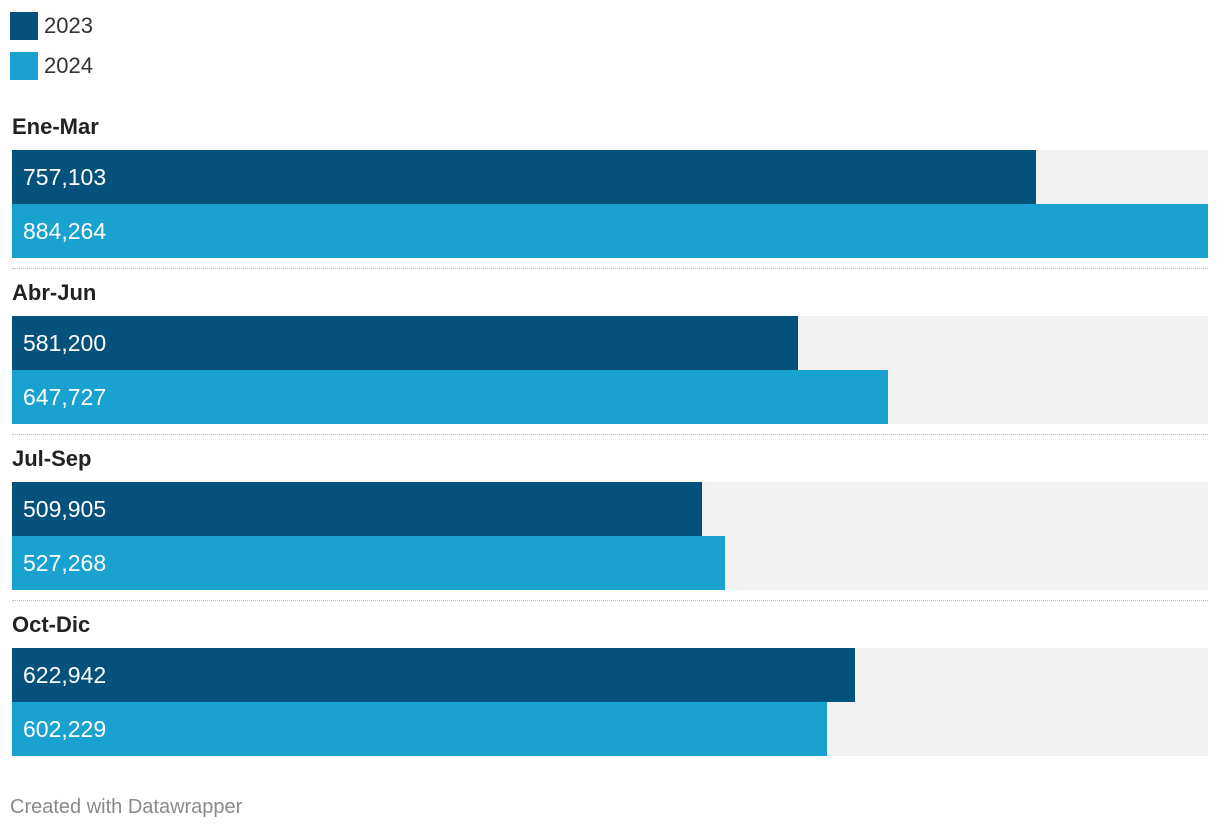 The height and width of the screenshot is (836, 1220). Describe the element at coordinates (126, 807) in the screenshot. I see `credit-footer: Created with Datawrapper` at that location.